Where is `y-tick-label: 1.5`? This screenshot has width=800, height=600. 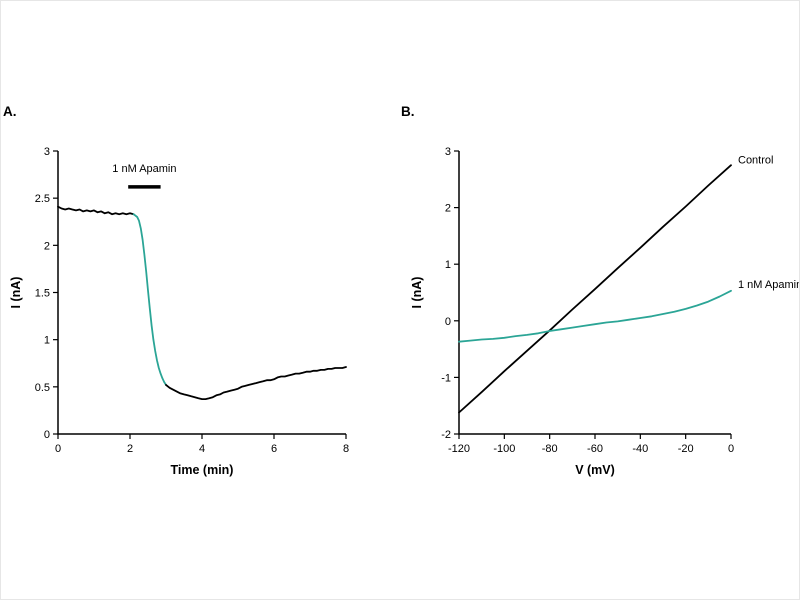 y-tick-label: 1.5 is located at coordinates (42, 294).